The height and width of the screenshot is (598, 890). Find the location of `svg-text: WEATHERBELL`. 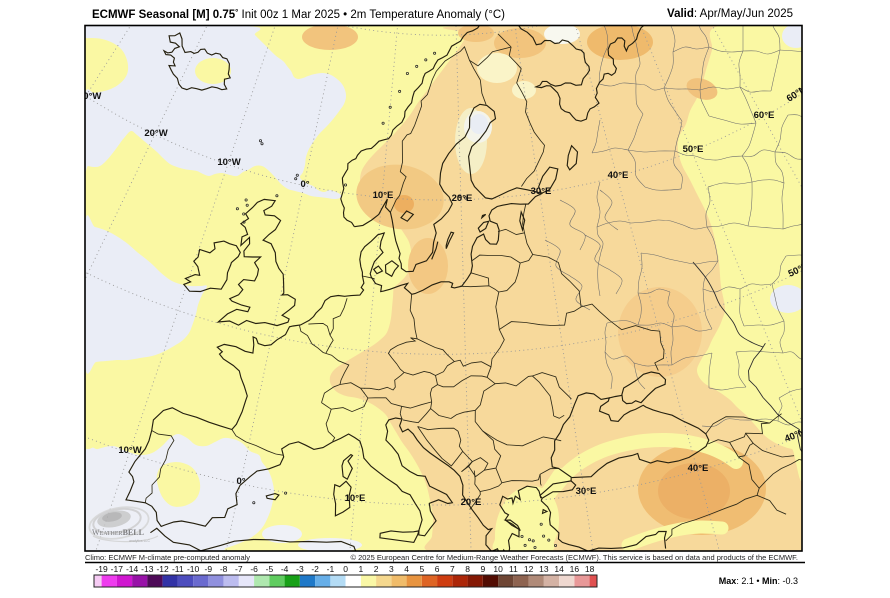

svg-text: WEATHERBELL is located at coordinates (118, 532).